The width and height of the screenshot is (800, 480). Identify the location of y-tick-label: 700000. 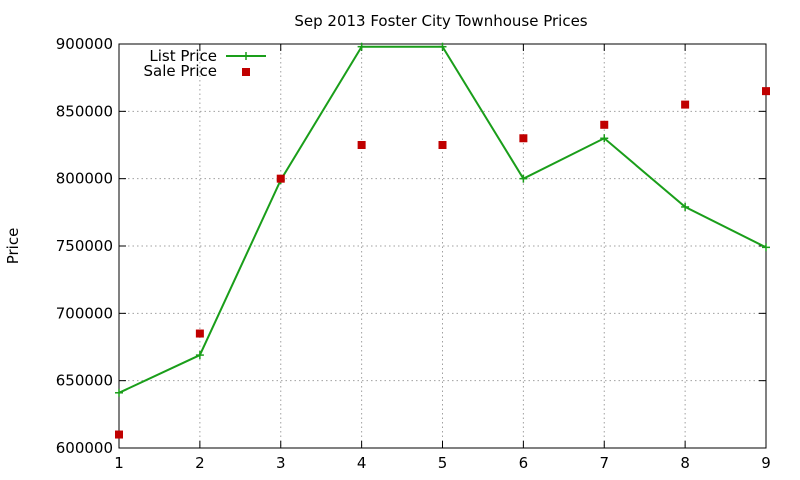
(84, 313).